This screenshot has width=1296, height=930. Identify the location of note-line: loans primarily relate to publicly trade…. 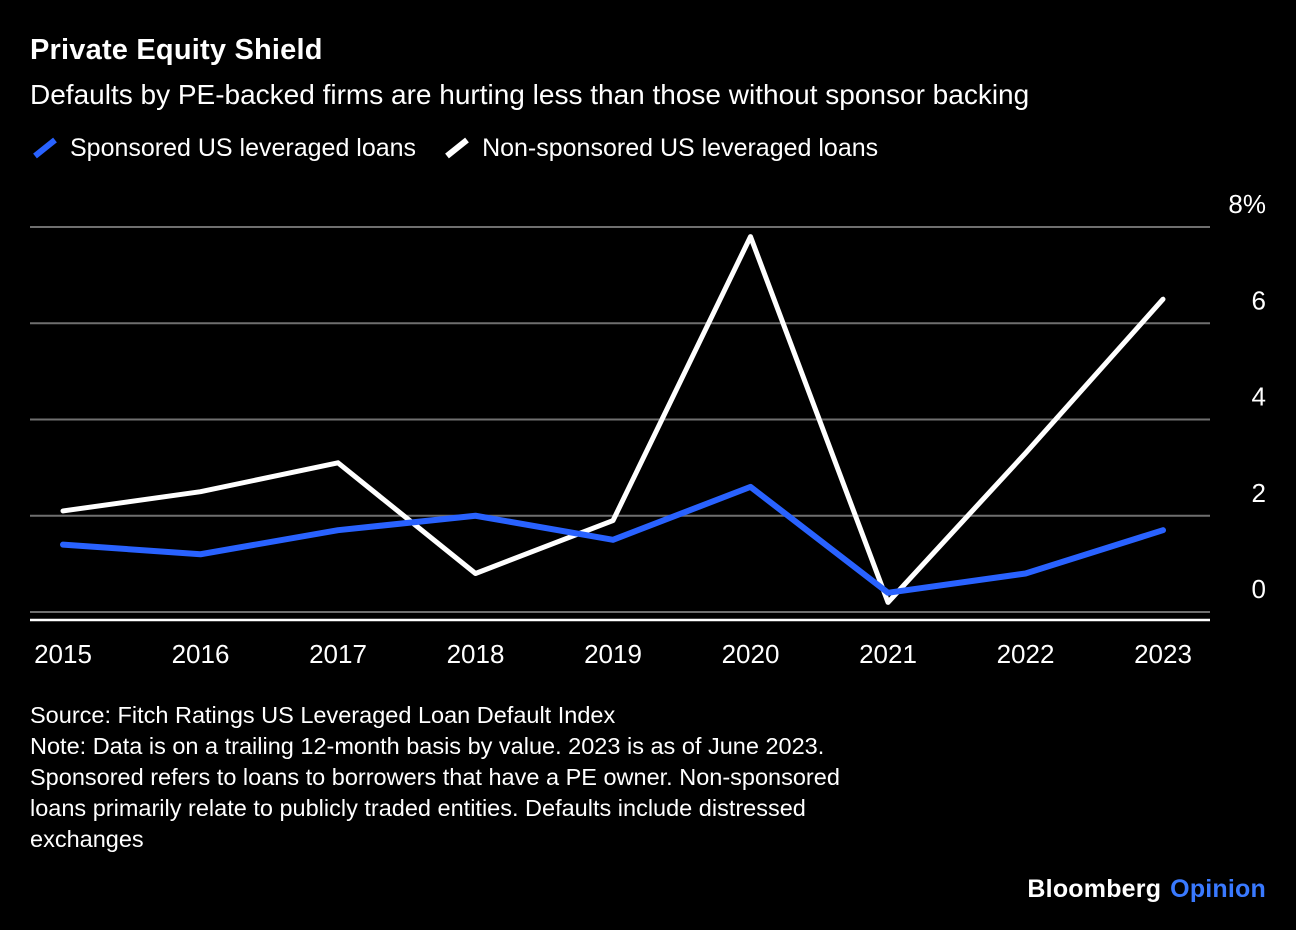
(418, 808).